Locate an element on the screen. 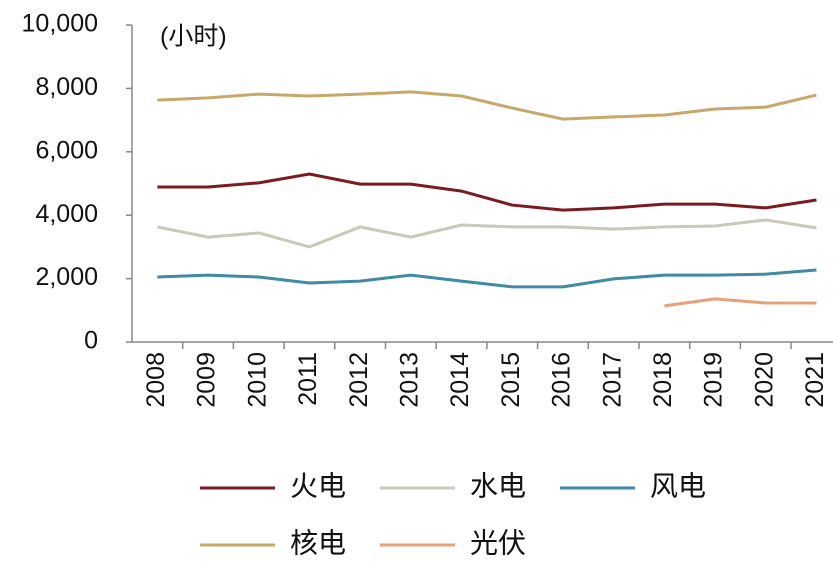 The height and width of the screenshot is (574, 833). x-tick-label: 2013 is located at coordinates (409, 380).